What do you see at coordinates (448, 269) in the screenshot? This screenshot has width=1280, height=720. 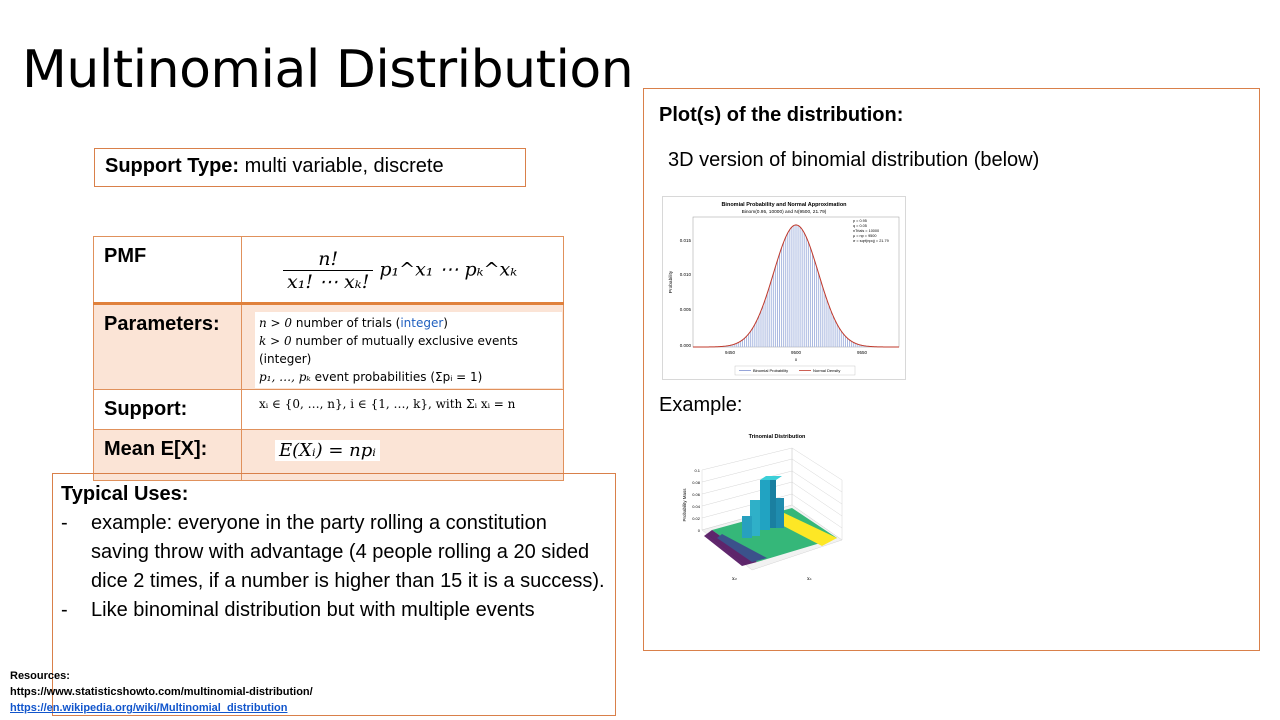 I see `pmf-formula-probabilities: p₁^x₁ ⋯ pₖ^xₖ` at bounding box center [448, 269].